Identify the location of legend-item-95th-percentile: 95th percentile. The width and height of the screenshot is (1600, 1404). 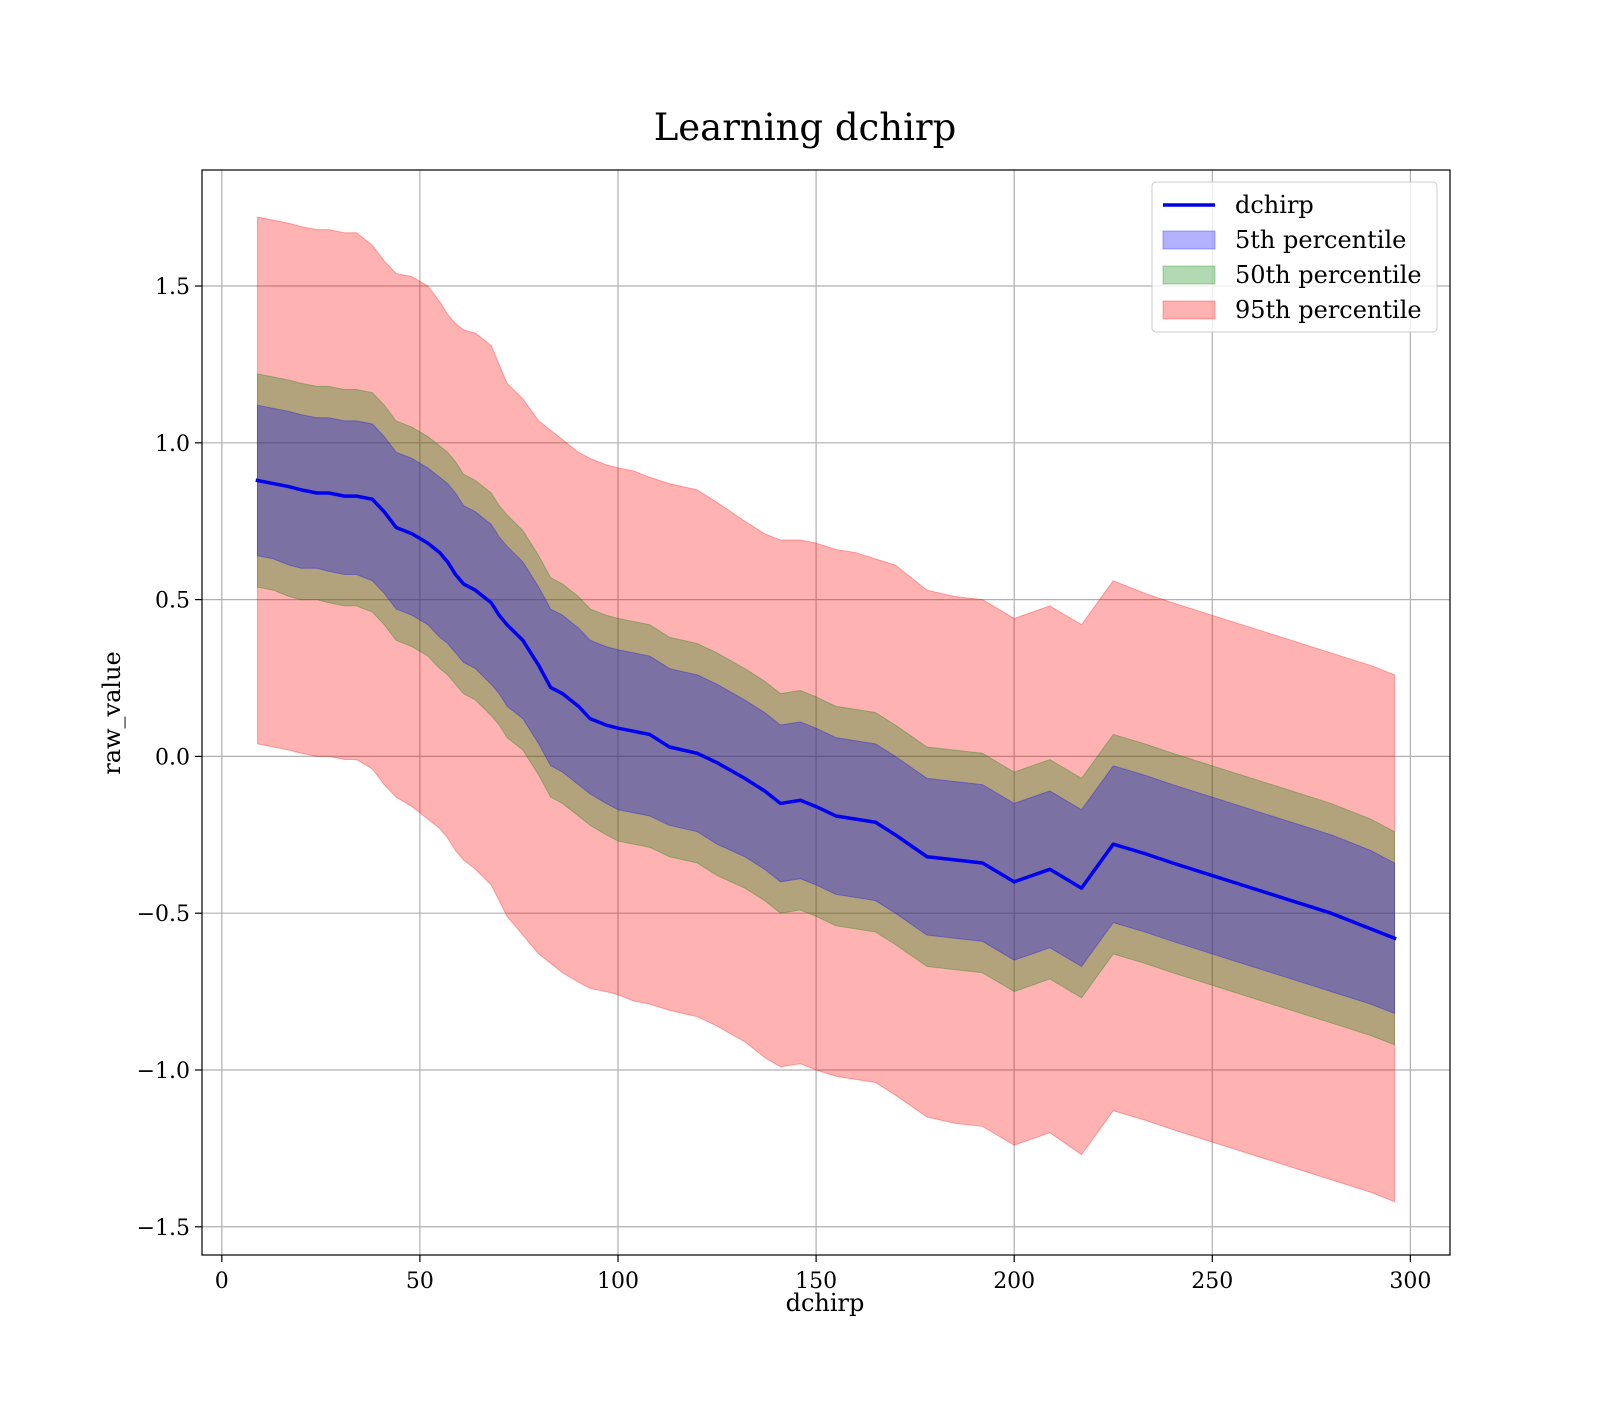
(1292, 310).